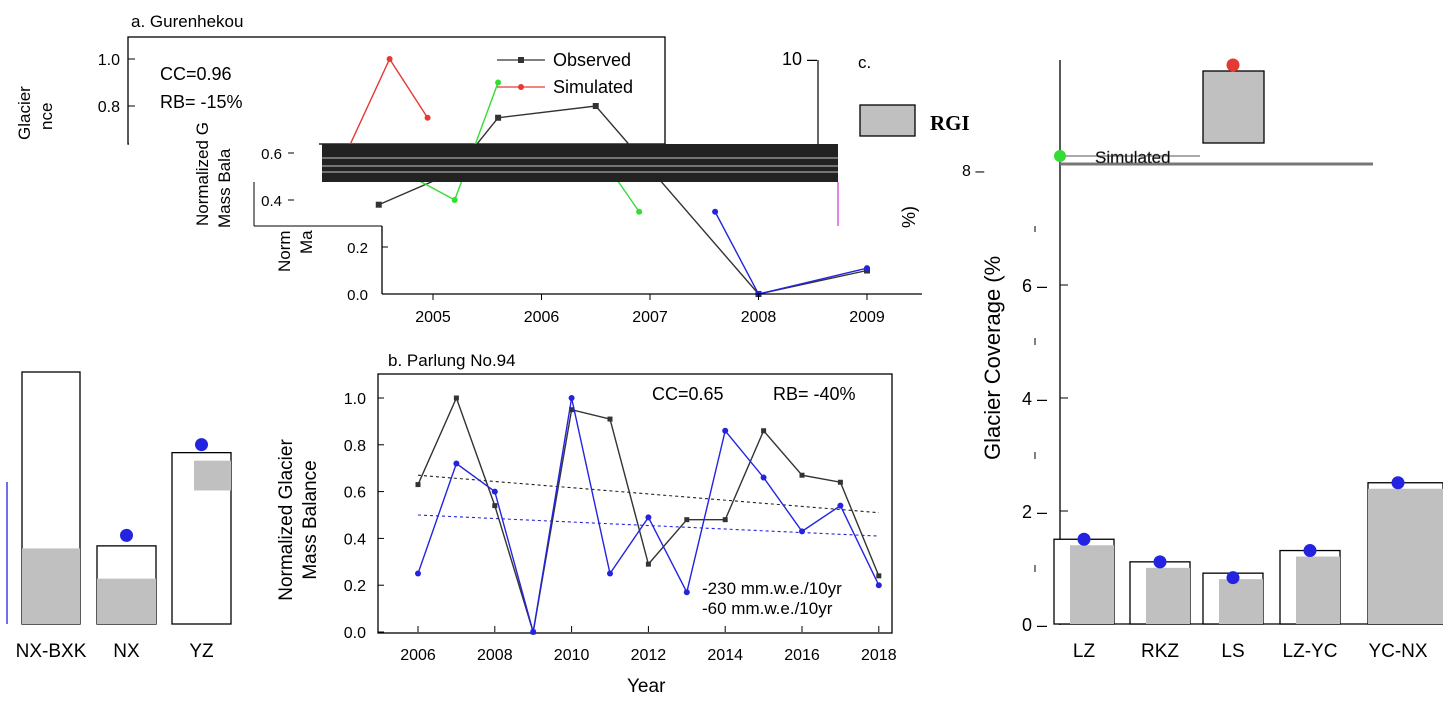  What do you see at coordinates (271, 154) in the screenshot?
I see `panel-a-ytick-label-low-0: 0.6` at bounding box center [271, 154].